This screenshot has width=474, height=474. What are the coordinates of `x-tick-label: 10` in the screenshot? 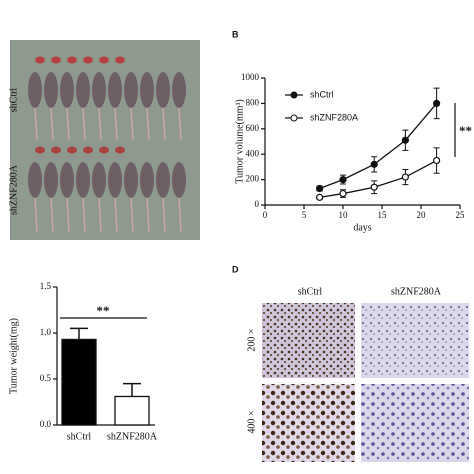 It's located at (344, 215).